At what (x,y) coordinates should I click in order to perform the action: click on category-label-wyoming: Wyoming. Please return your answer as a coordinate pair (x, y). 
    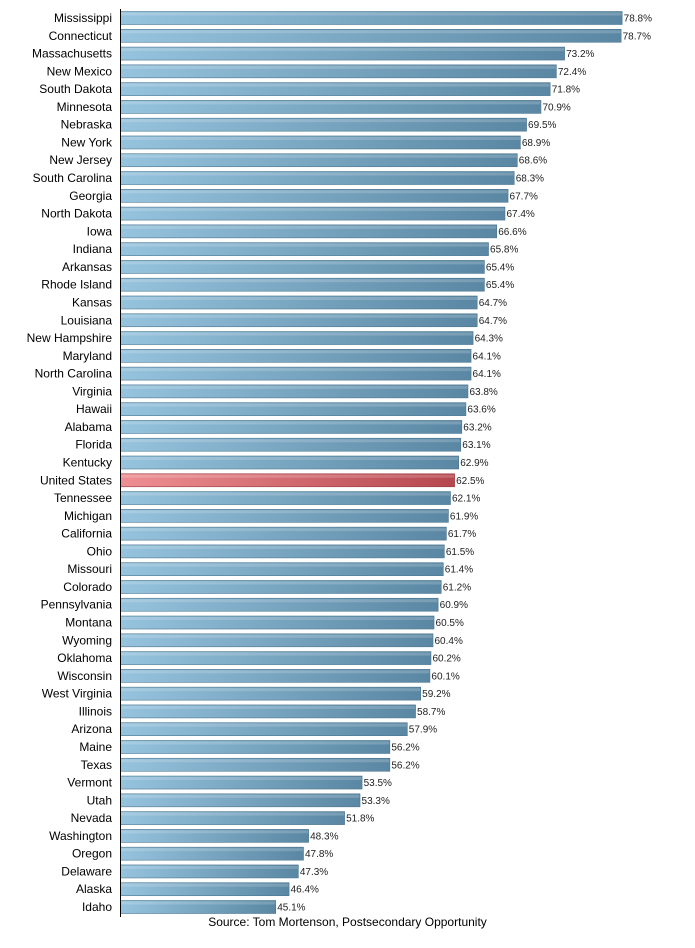
    Looking at the image, I should click on (87, 640).